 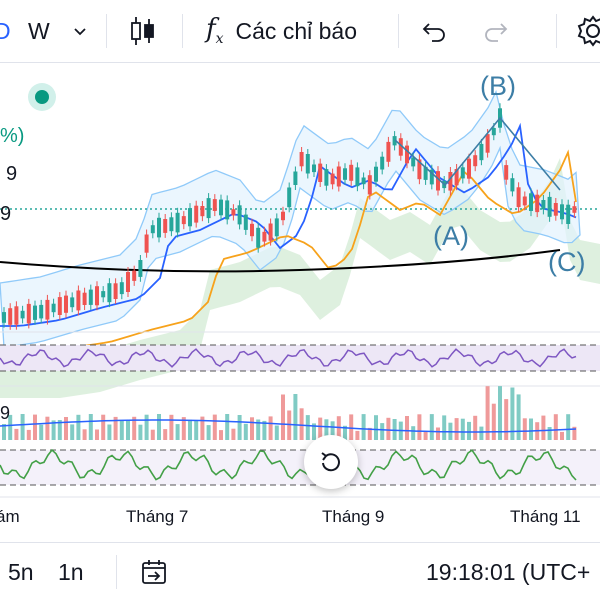 What do you see at coordinates (80, 31) in the screenshot?
I see `chevron-down-icon` at bounding box center [80, 31].